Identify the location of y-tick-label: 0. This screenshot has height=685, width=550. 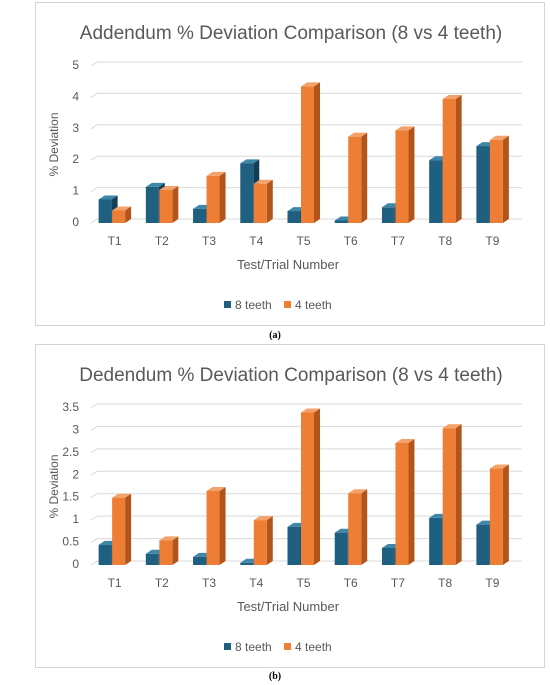
(75, 564).